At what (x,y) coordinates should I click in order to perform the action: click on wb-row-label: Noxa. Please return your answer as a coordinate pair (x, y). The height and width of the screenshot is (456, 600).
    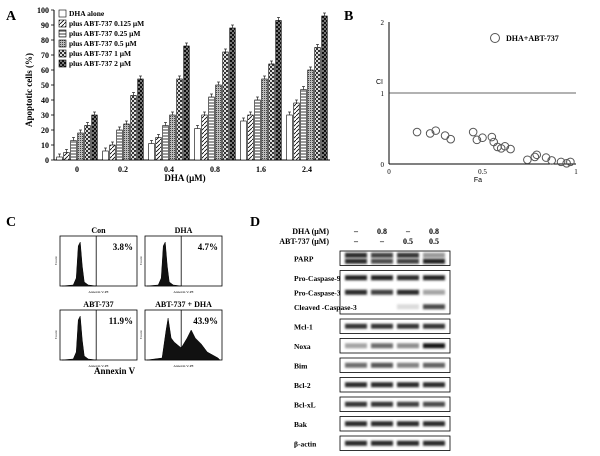
    Looking at the image, I should click on (302, 346).